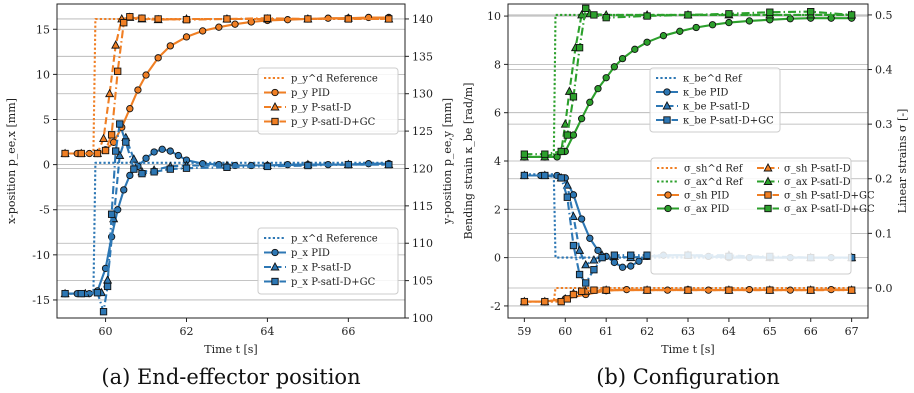 Image resolution: width=914 pixels, height=393 pixels. Describe the element at coordinates (321, 268) in the screenshot. I see `legend-label: p_x P-satI-D` at that location.